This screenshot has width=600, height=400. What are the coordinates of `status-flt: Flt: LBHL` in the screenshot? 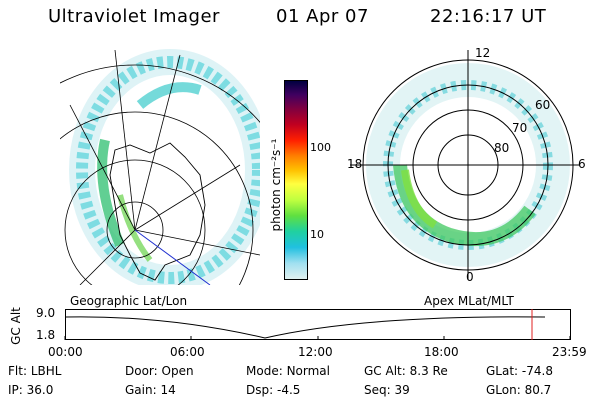 It's located at (35, 371).